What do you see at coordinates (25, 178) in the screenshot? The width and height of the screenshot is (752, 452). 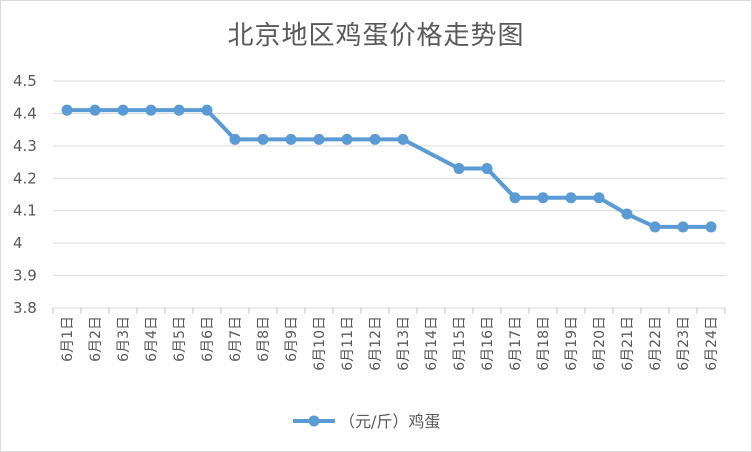 I see `y-tick-label: 4.2` at bounding box center [25, 178].